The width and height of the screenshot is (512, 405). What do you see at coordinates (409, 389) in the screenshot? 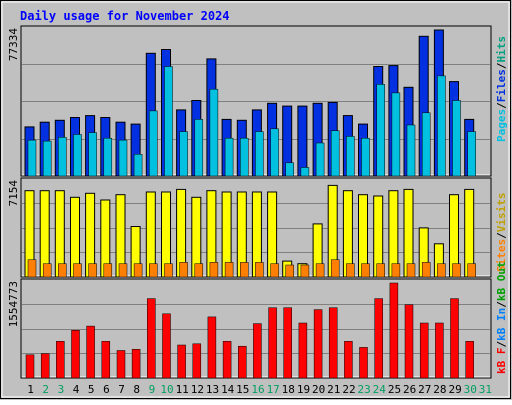
I see `day-label-26: 26` at bounding box center [409, 389].